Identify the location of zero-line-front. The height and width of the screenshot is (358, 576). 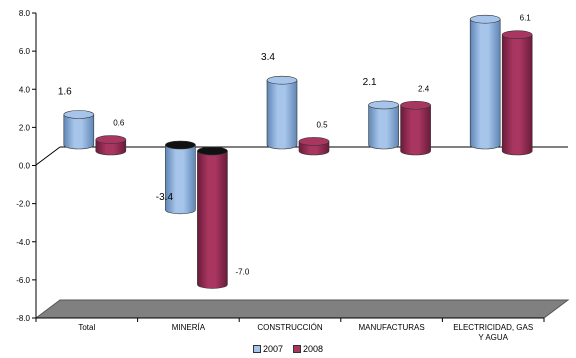
(48, 156).